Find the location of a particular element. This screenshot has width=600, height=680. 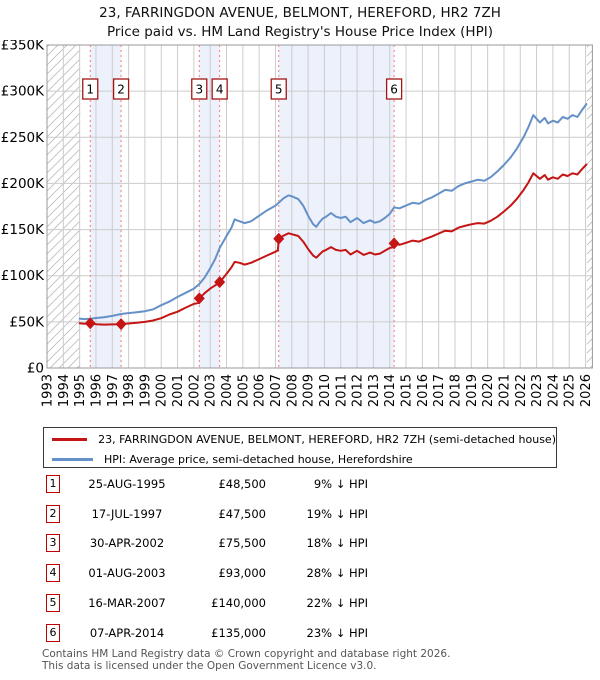

transaction-date: 17-JUL-1997 is located at coordinates (127, 513).